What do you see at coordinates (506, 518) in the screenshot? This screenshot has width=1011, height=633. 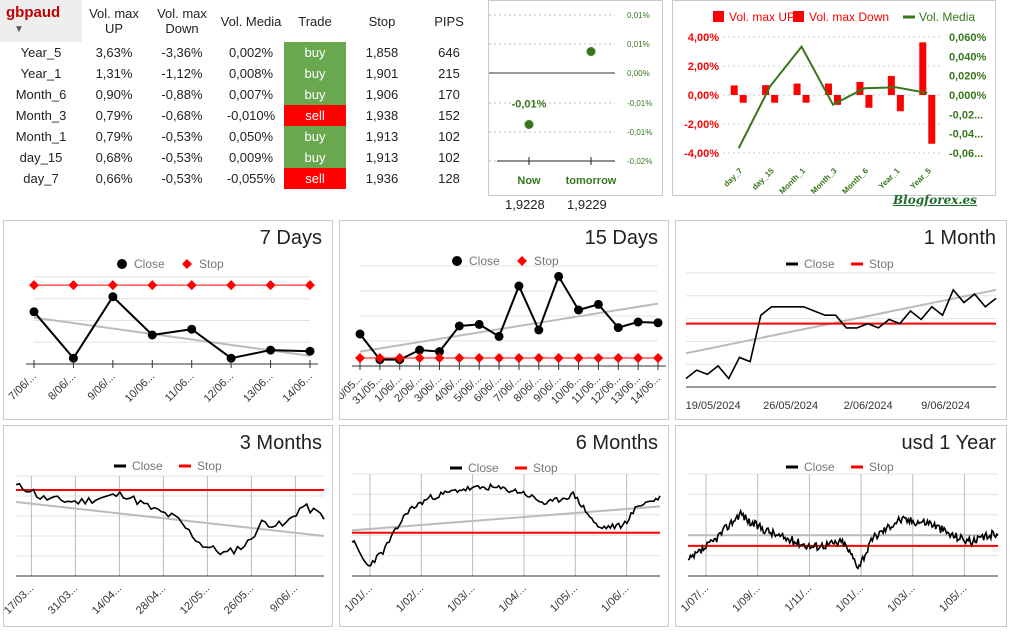 I see `trend-line` at bounding box center [506, 518].